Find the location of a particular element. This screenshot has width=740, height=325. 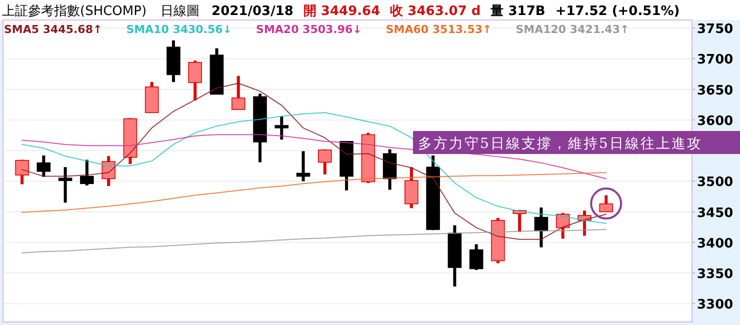

text: 開 3449.64 is located at coordinates (341, 11).